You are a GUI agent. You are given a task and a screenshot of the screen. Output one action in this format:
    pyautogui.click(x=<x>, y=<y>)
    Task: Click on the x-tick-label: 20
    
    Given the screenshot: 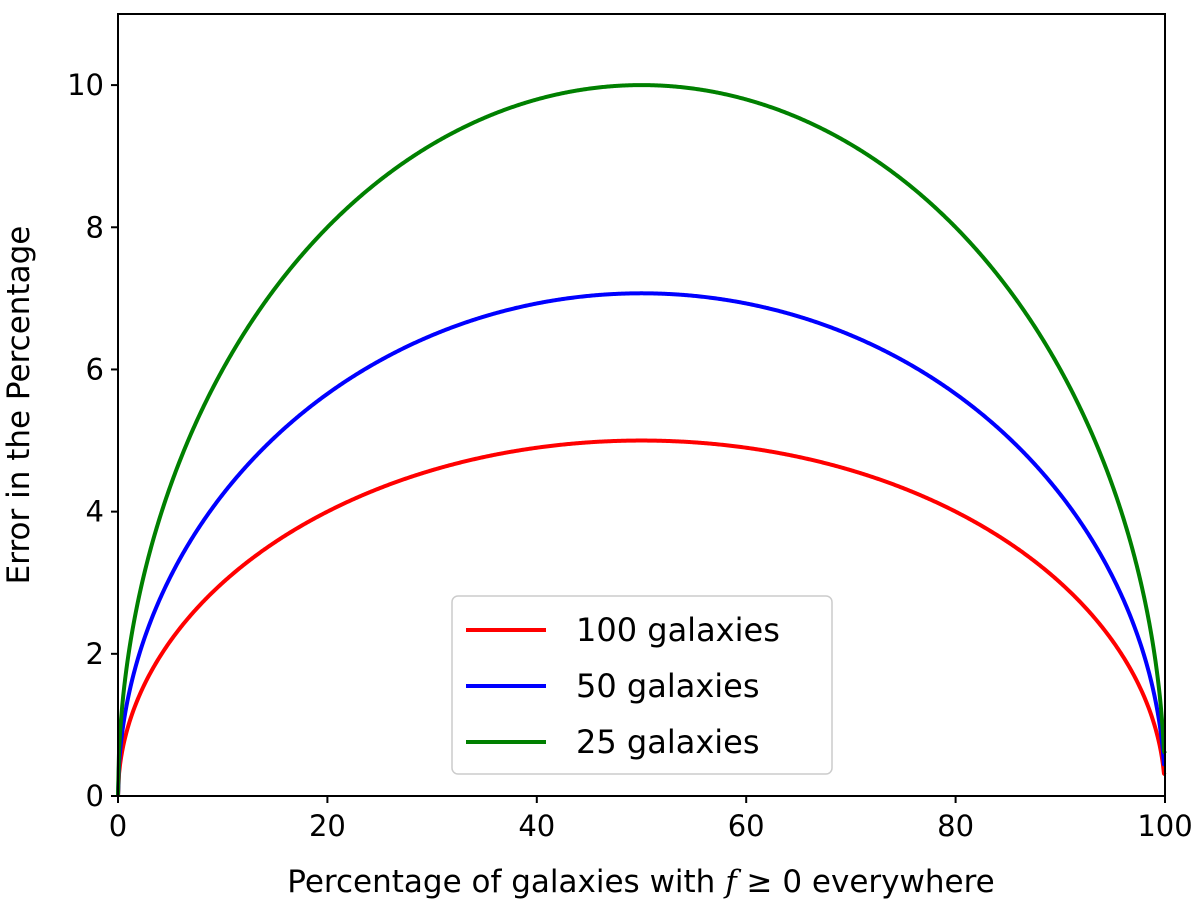 What is the action you would take?
    pyautogui.click(x=327, y=826)
    